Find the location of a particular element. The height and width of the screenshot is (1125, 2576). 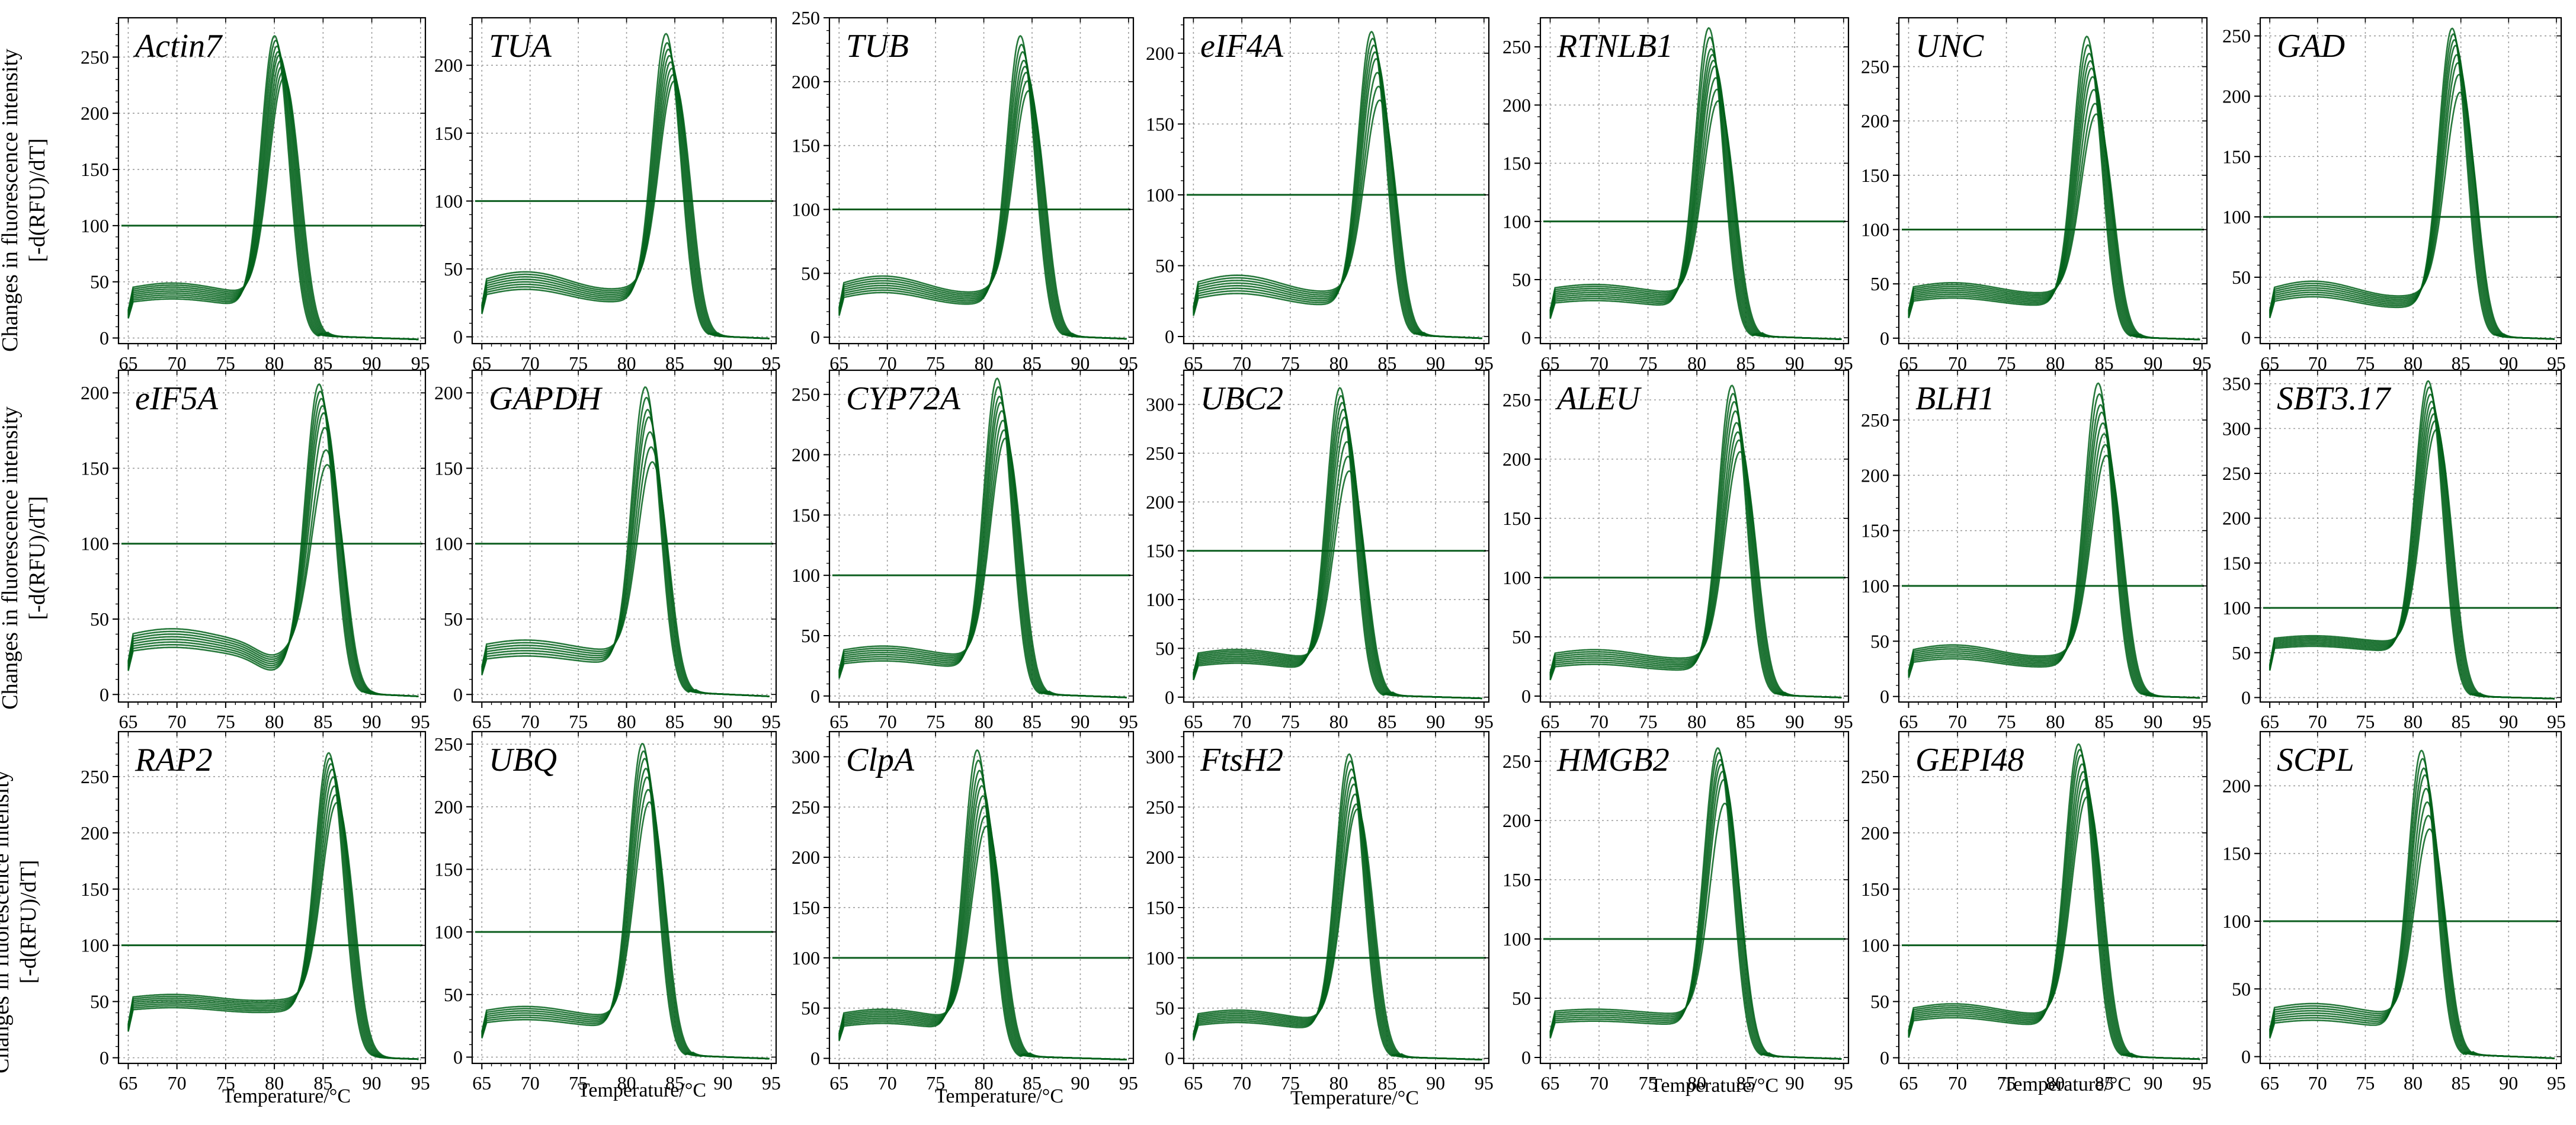

panel-title: TUB is located at coordinates (878, 46).